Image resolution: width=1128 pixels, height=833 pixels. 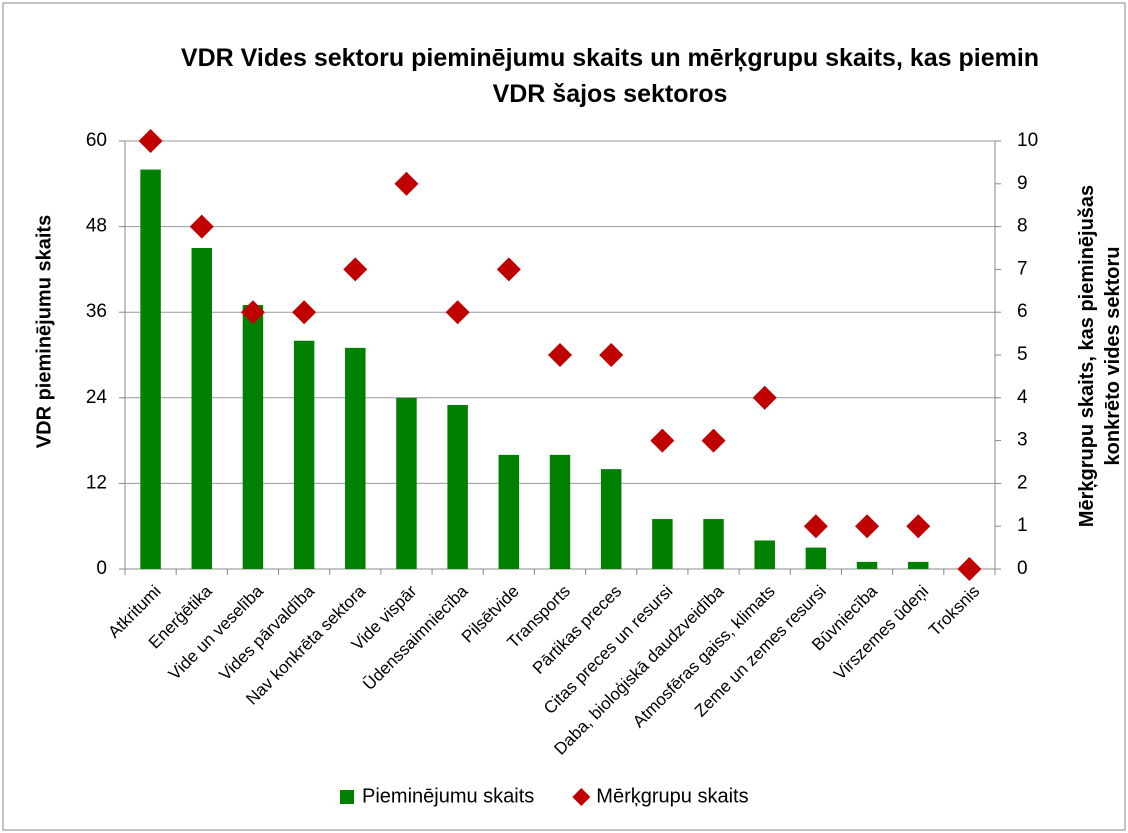 What do you see at coordinates (1027, 140) in the screenshot?
I see `y2-tick-label: 10` at bounding box center [1027, 140].